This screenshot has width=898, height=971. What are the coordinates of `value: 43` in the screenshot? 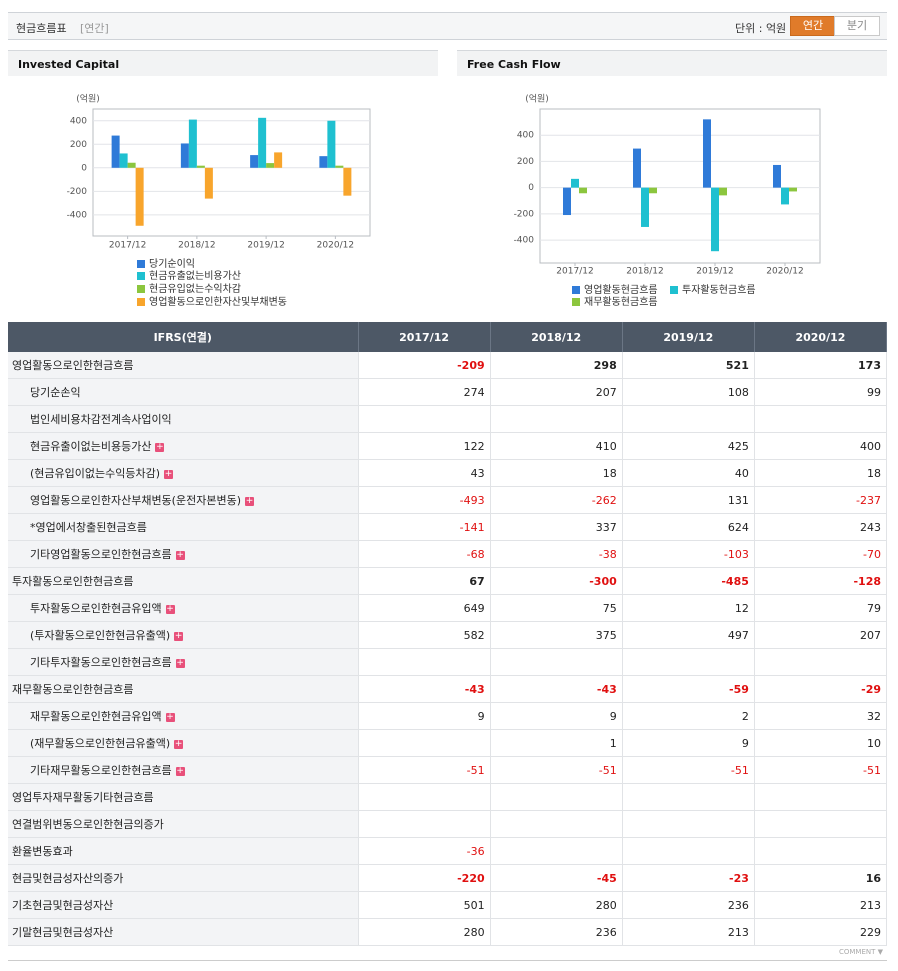 It's located at (477, 473).